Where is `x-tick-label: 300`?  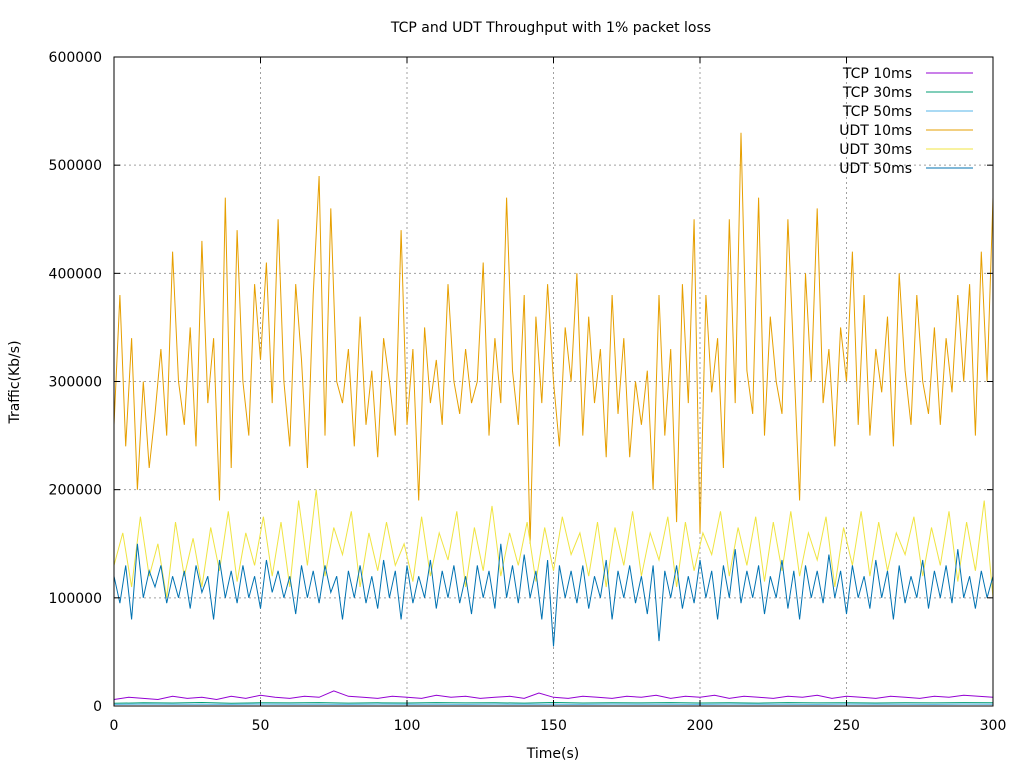
x-tick-label: 300 is located at coordinates (993, 726).